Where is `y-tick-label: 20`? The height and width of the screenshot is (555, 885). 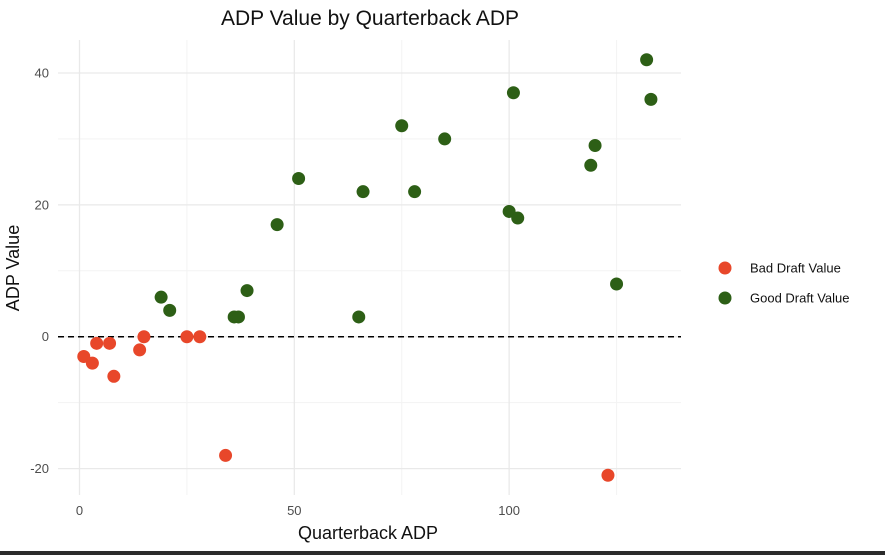
y-tick-label: 20 is located at coordinates (42, 204).